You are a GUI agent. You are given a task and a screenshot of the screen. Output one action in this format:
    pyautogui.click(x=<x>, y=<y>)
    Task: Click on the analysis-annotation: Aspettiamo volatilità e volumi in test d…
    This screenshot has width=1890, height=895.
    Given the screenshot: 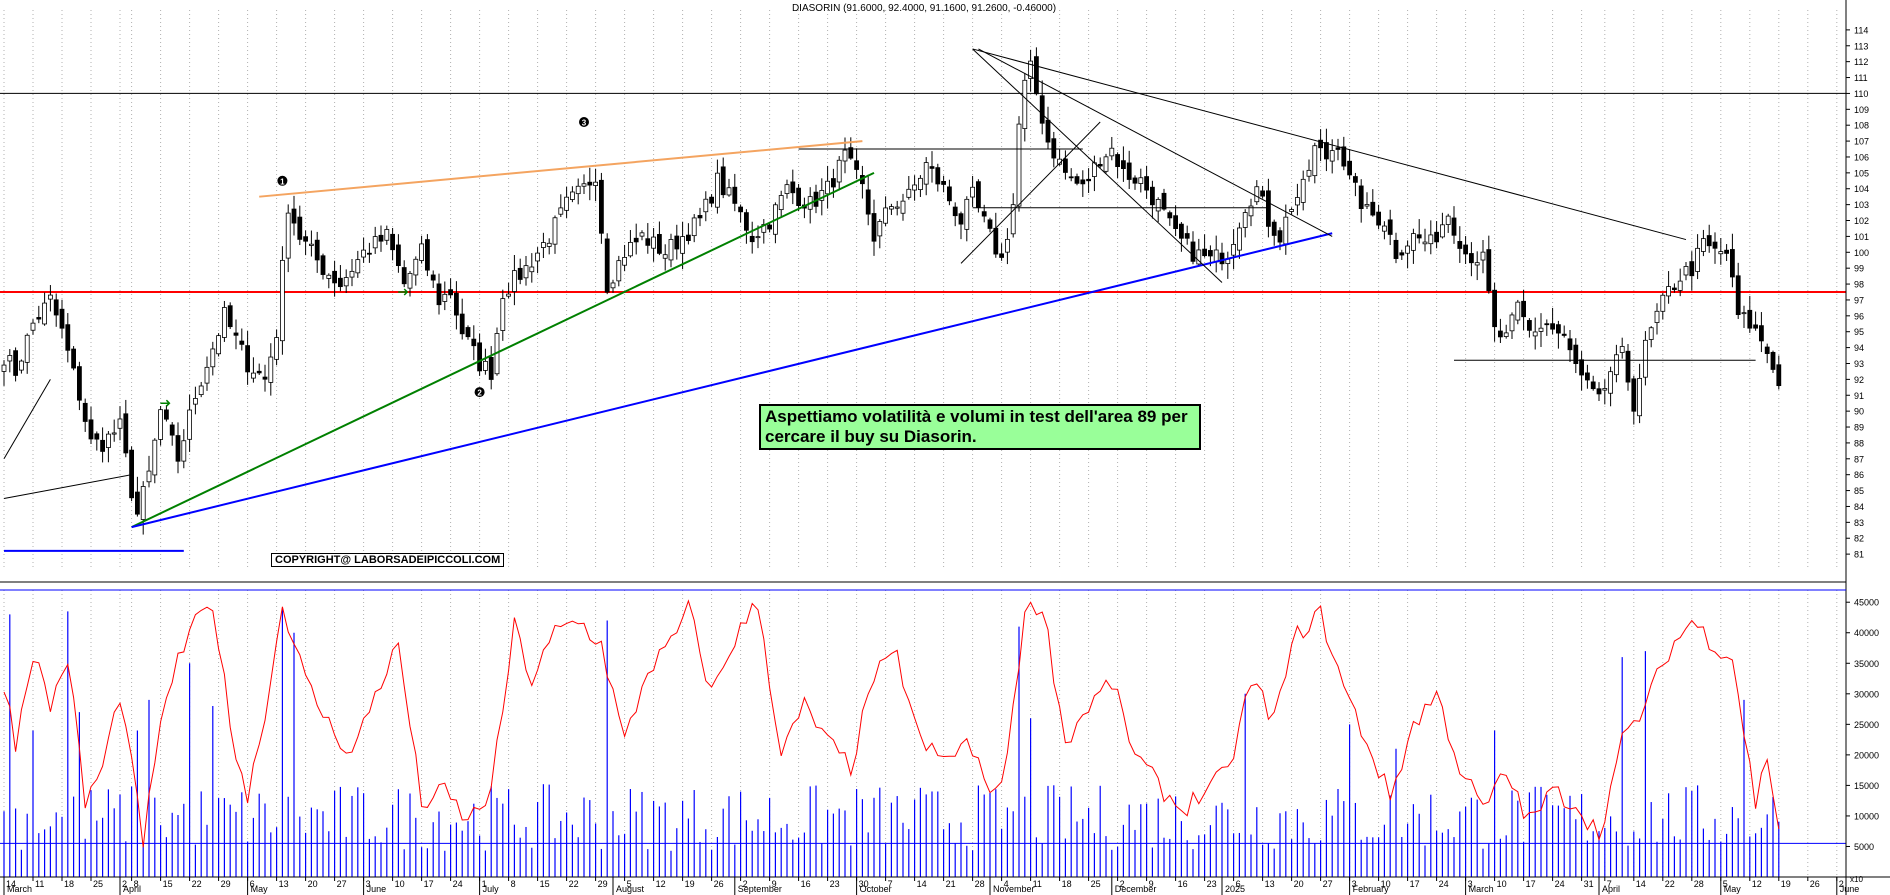 What is the action you would take?
    pyautogui.click(x=980, y=427)
    